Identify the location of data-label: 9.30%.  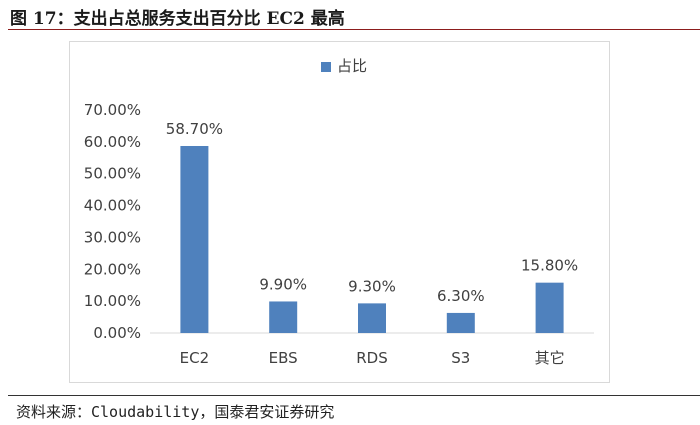
(372, 286).